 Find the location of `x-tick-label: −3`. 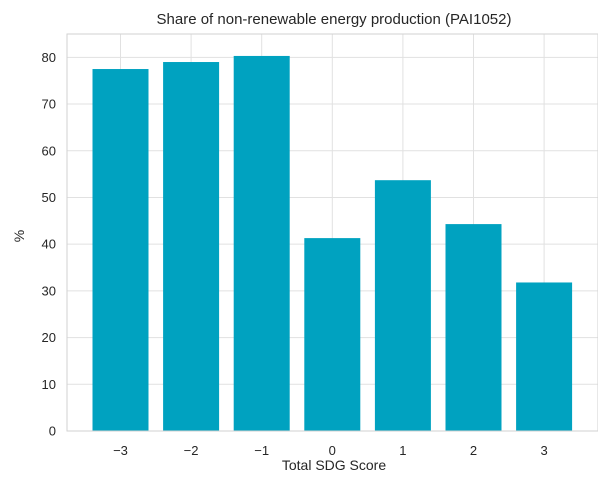

x-tick-label: −3 is located at coordinates (120, 450).